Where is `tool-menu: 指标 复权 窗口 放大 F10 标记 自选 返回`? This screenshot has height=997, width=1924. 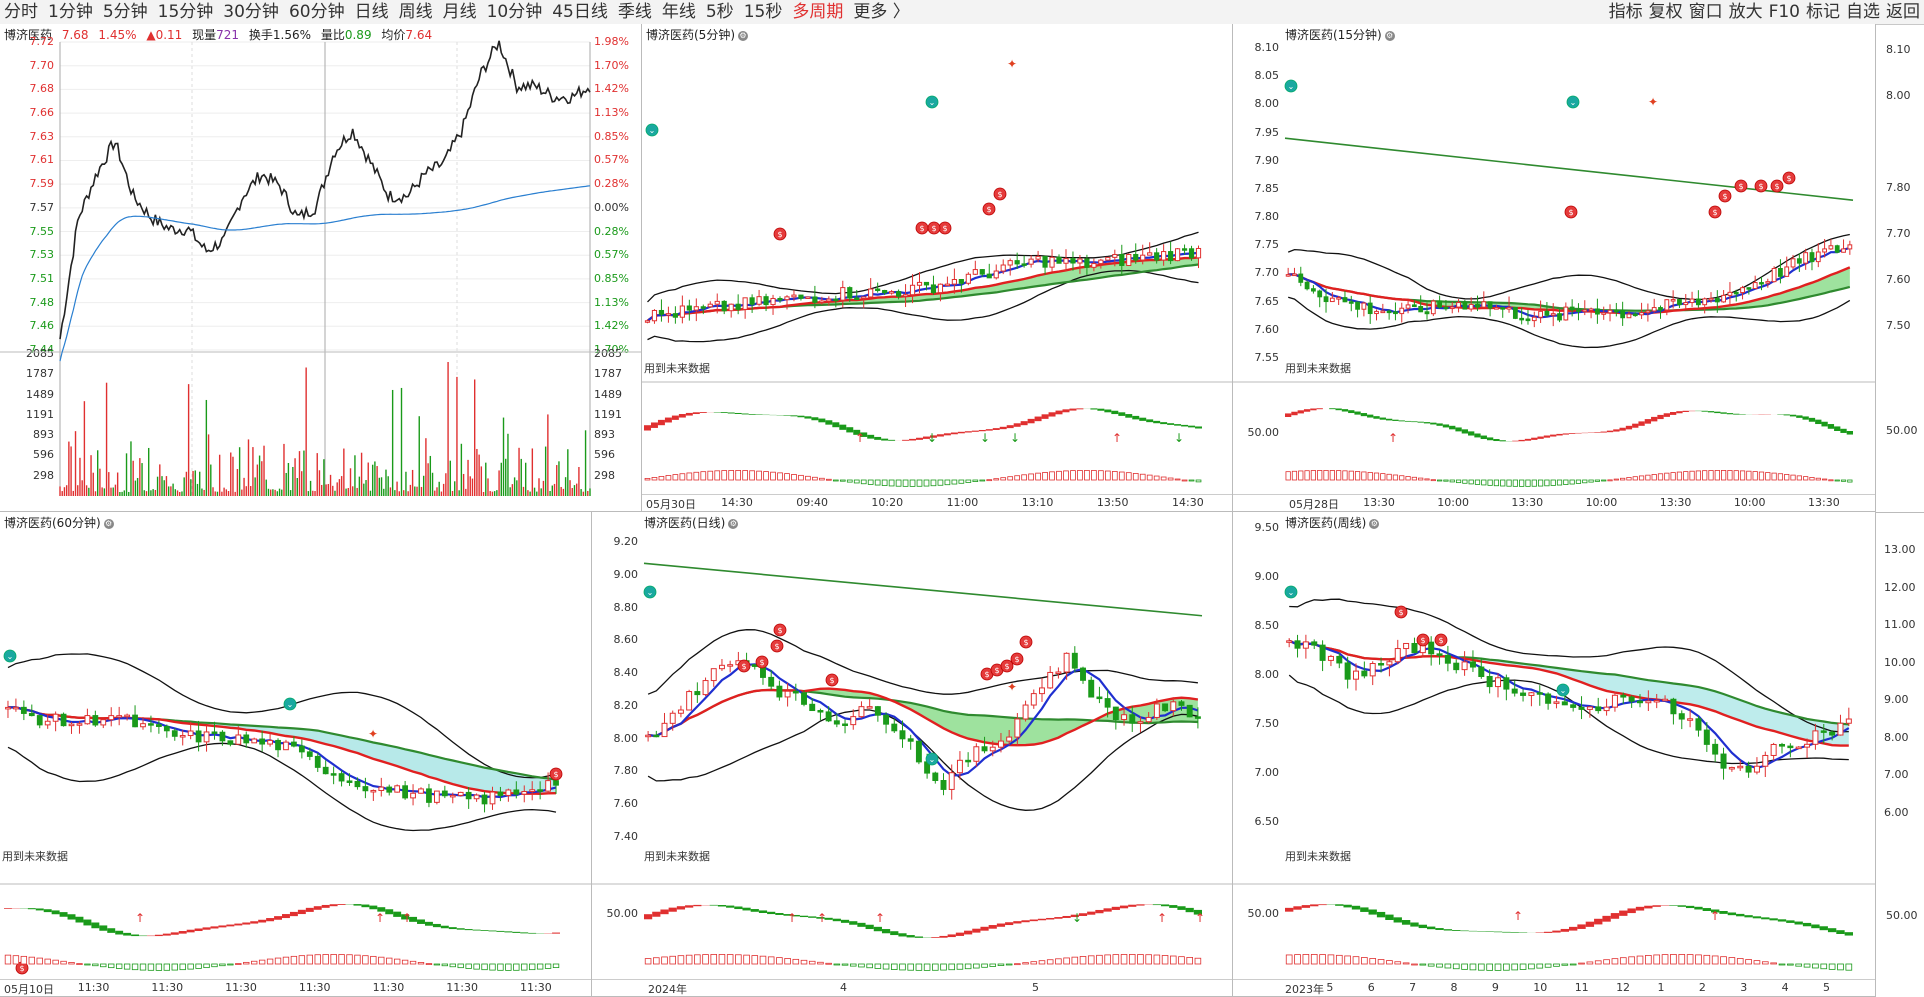 tool-menu: 指标 复权 窗口 放大 F10 标记 自选 返回 is located at coordinates (1761, 12).